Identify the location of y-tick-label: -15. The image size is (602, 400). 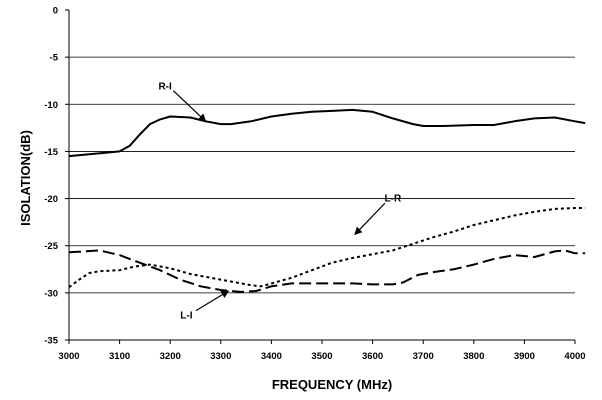
(51, 152).